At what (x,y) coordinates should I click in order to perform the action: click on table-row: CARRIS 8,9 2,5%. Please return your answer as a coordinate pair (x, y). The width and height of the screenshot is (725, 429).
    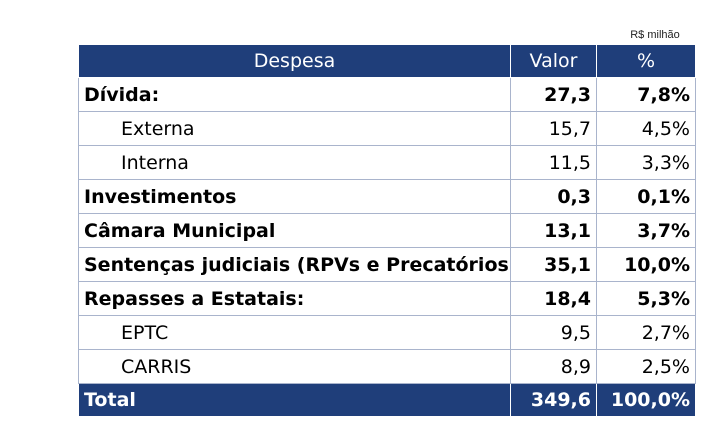
    Looking at the image, I should click on (387, 366).